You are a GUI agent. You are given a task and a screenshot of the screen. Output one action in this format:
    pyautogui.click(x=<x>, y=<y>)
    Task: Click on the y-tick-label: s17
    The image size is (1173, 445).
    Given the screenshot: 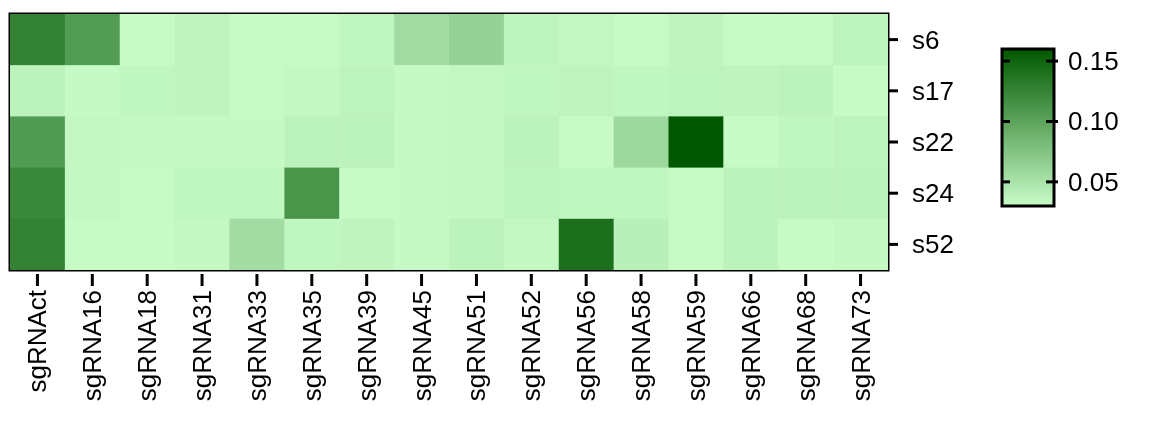 What is the action you would take?
    pyautogui.click(x=933, y=90)
    